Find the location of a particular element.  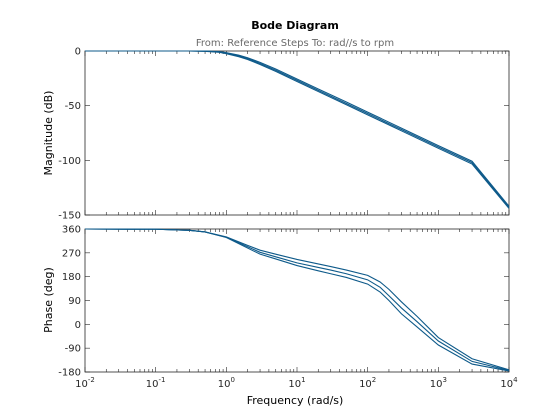

x-tick-label: 10¹ is located at coordinates (296, 383).